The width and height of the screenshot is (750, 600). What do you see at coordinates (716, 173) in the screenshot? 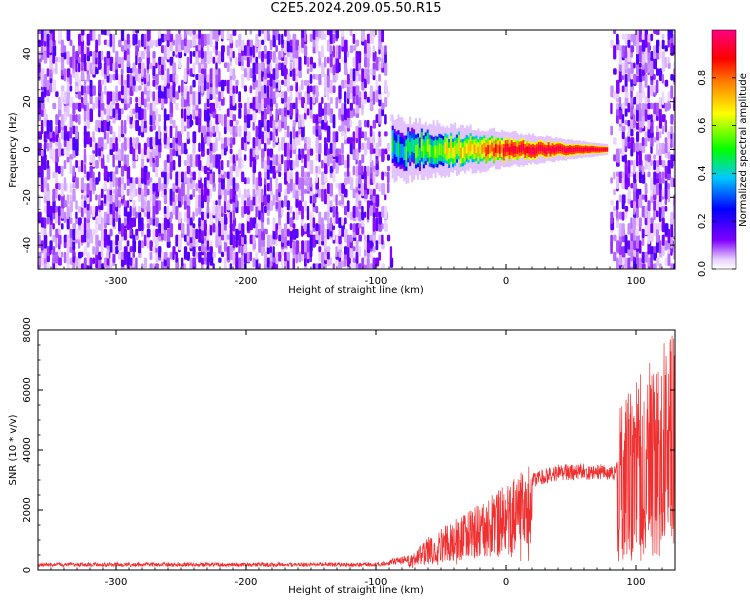
I see `colorbar-ticks: 0.00.20.40.60.8` at bounding box center [716, 173].